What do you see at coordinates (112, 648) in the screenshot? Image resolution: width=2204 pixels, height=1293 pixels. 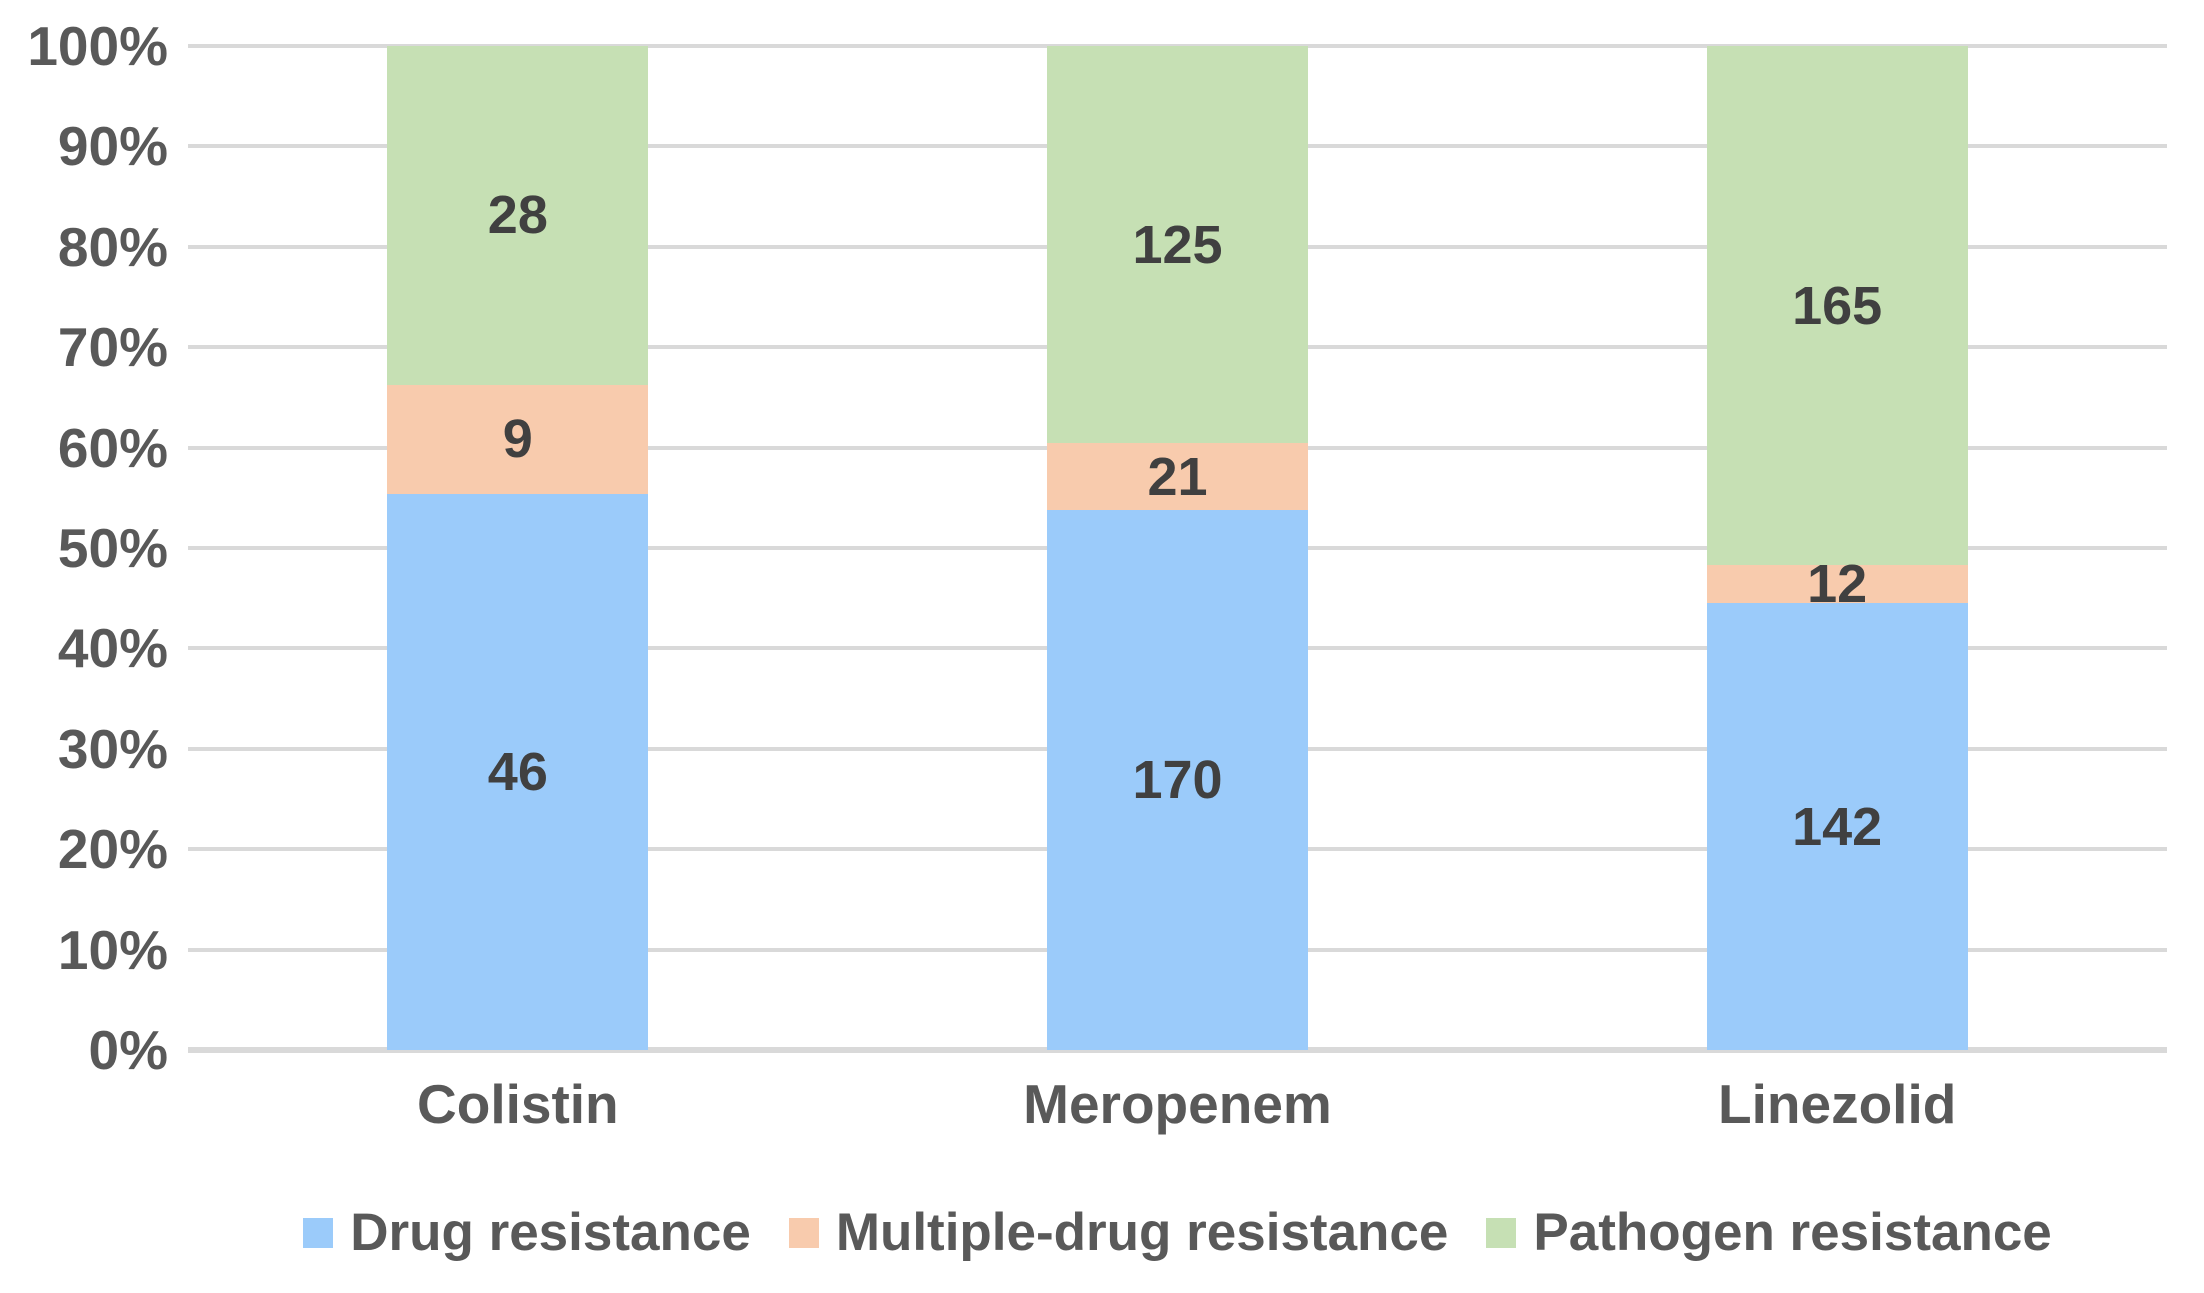 I see `y-tick-label-40: 40%` at bounding box center [112, 648].